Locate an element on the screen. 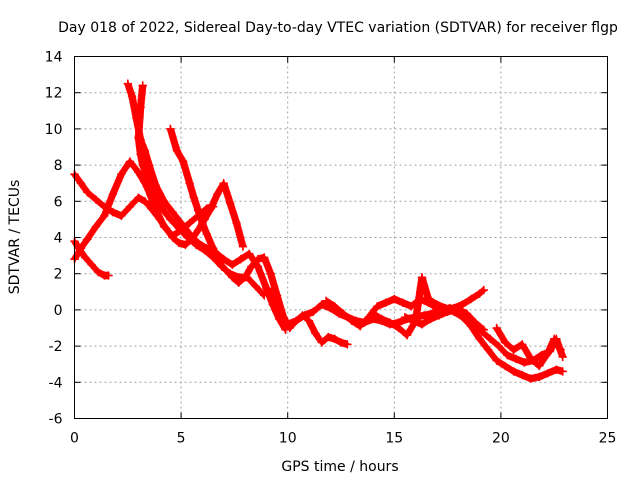  y-tick-label: 10 is located at coordinates (54, 130).